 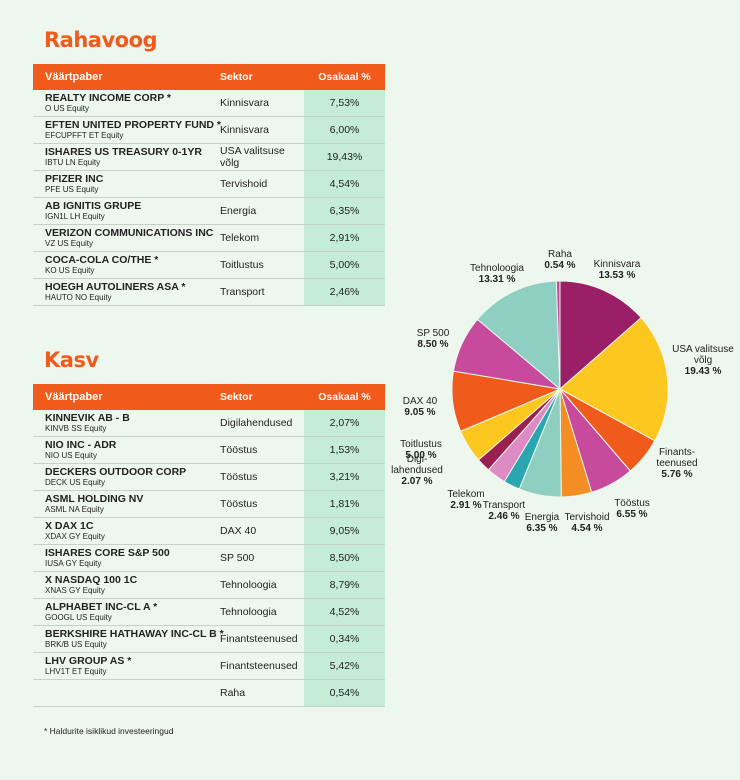 What do you see at coordinates (617, 264) in the screenshot?
I see `slice-label: Kinnisvara` at bounding box center [617, 264].